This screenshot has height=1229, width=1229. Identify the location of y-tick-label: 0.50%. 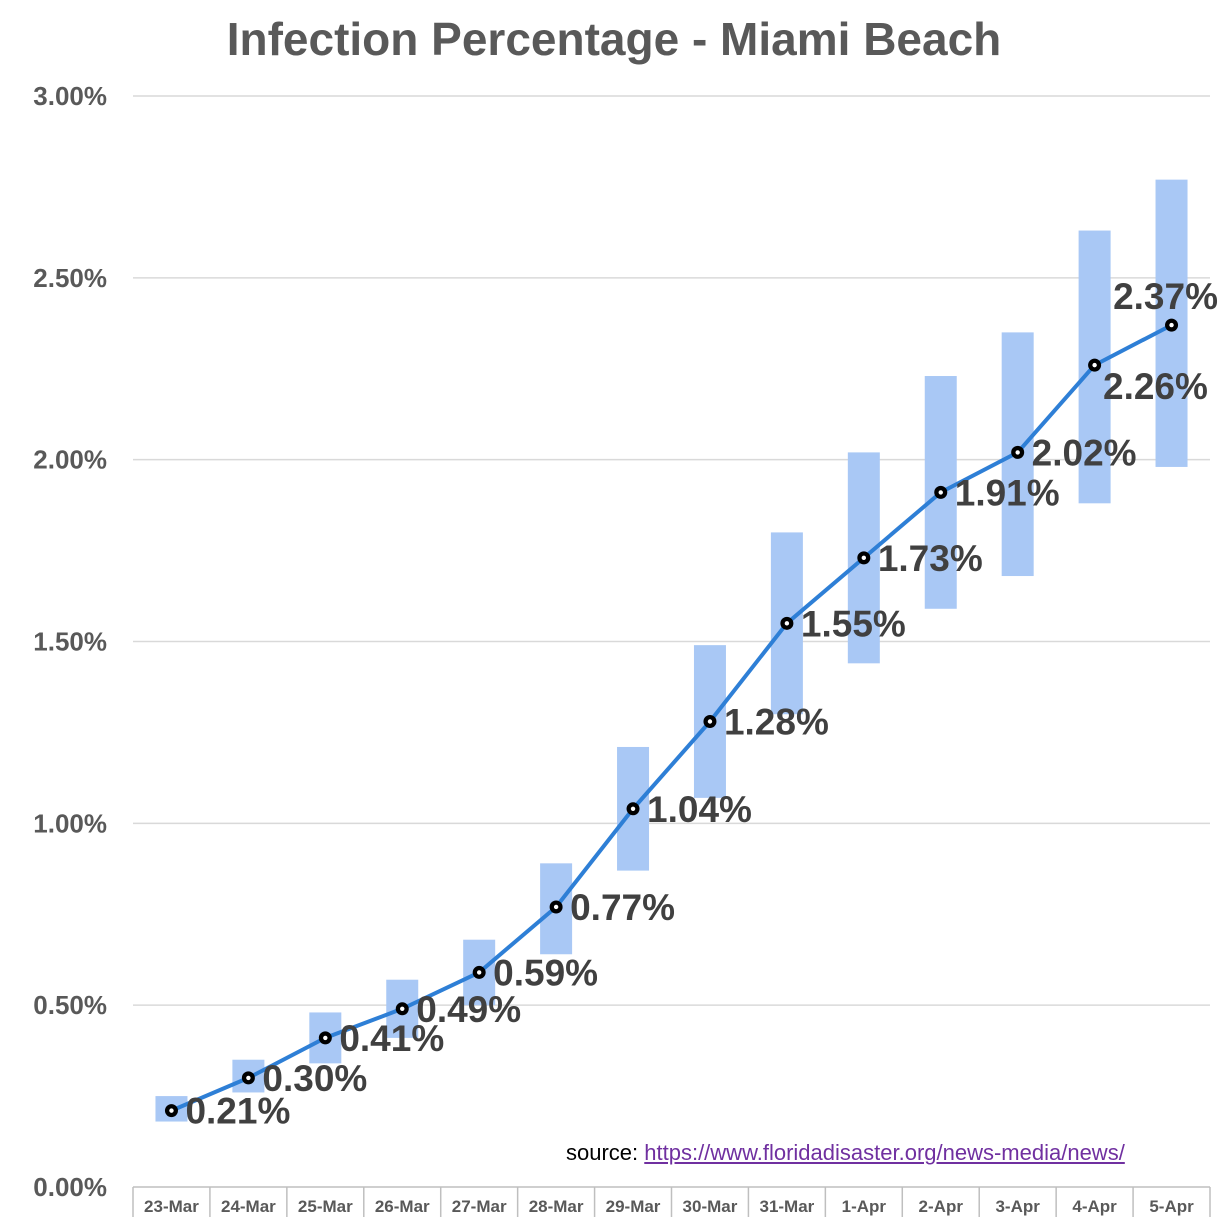
(70, 1005).